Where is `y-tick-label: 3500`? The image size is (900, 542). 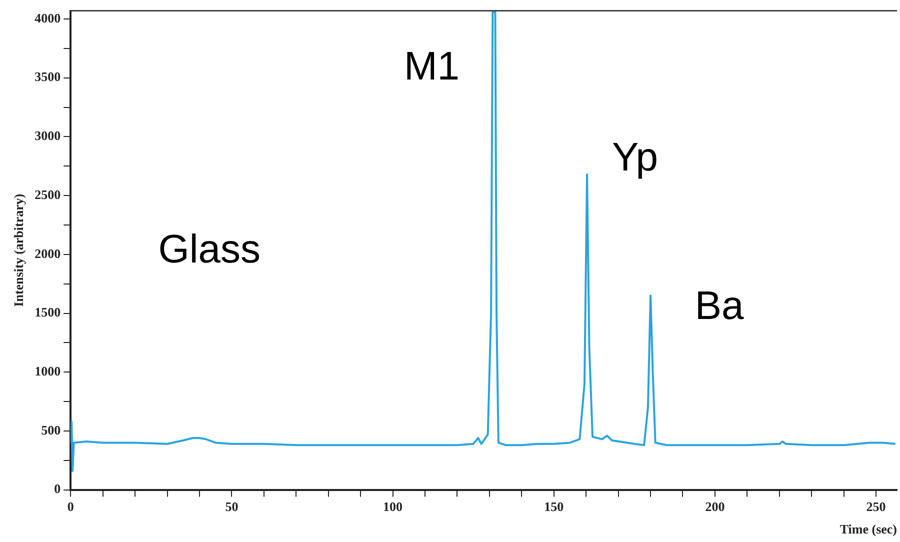 y-tick-label: 3500 is located at coordinates (47, 76).